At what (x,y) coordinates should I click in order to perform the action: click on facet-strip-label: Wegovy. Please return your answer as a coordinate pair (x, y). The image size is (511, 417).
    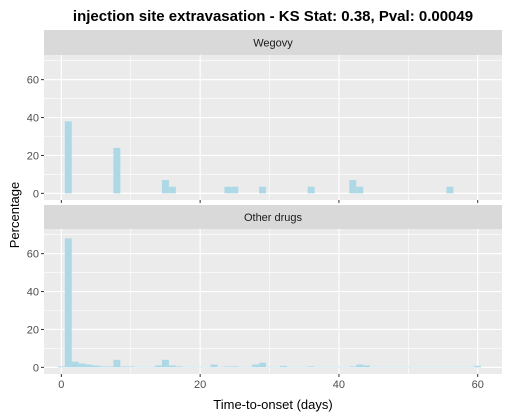
    Looking at the image, I should click on (273, 44).